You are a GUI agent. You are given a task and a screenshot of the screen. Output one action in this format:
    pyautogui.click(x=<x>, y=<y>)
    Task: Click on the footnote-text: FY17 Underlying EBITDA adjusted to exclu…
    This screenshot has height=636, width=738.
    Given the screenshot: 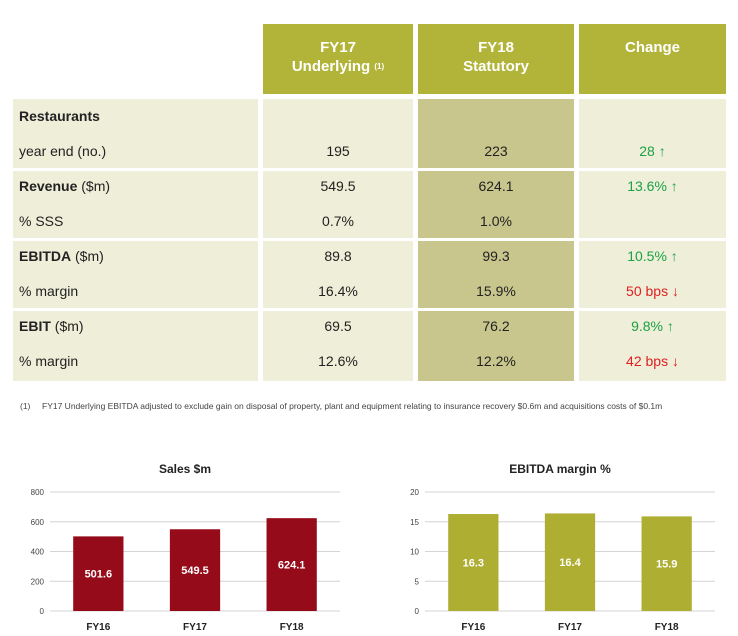 What is the action you would take?
    pyautogui.click(x=352, y=406)
    